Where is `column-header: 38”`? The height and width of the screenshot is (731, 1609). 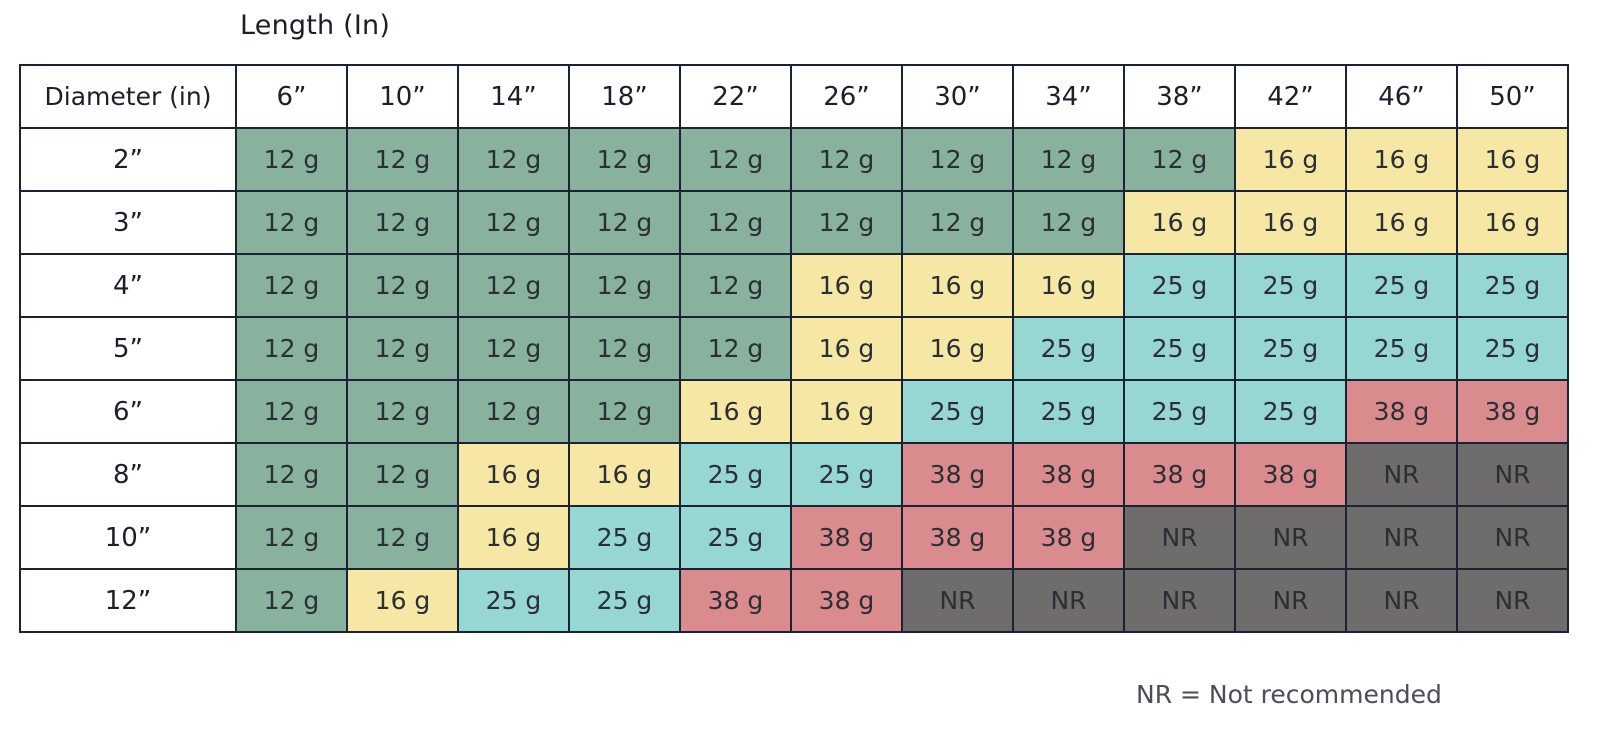
column-header: 38” is located at coordinates (1179, 96).